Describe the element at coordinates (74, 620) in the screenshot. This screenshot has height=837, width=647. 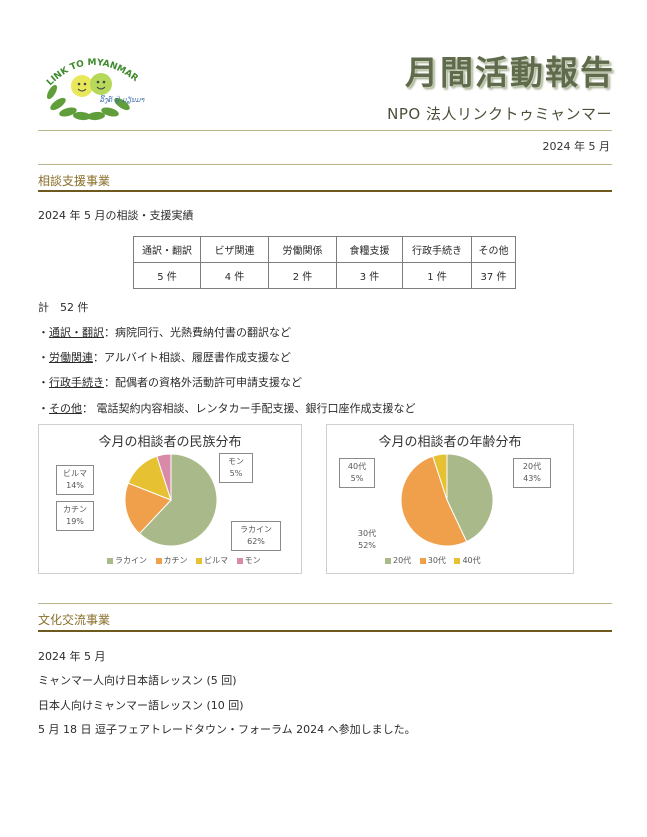
I see `section-title-culture: 文化交流事業` at that location.